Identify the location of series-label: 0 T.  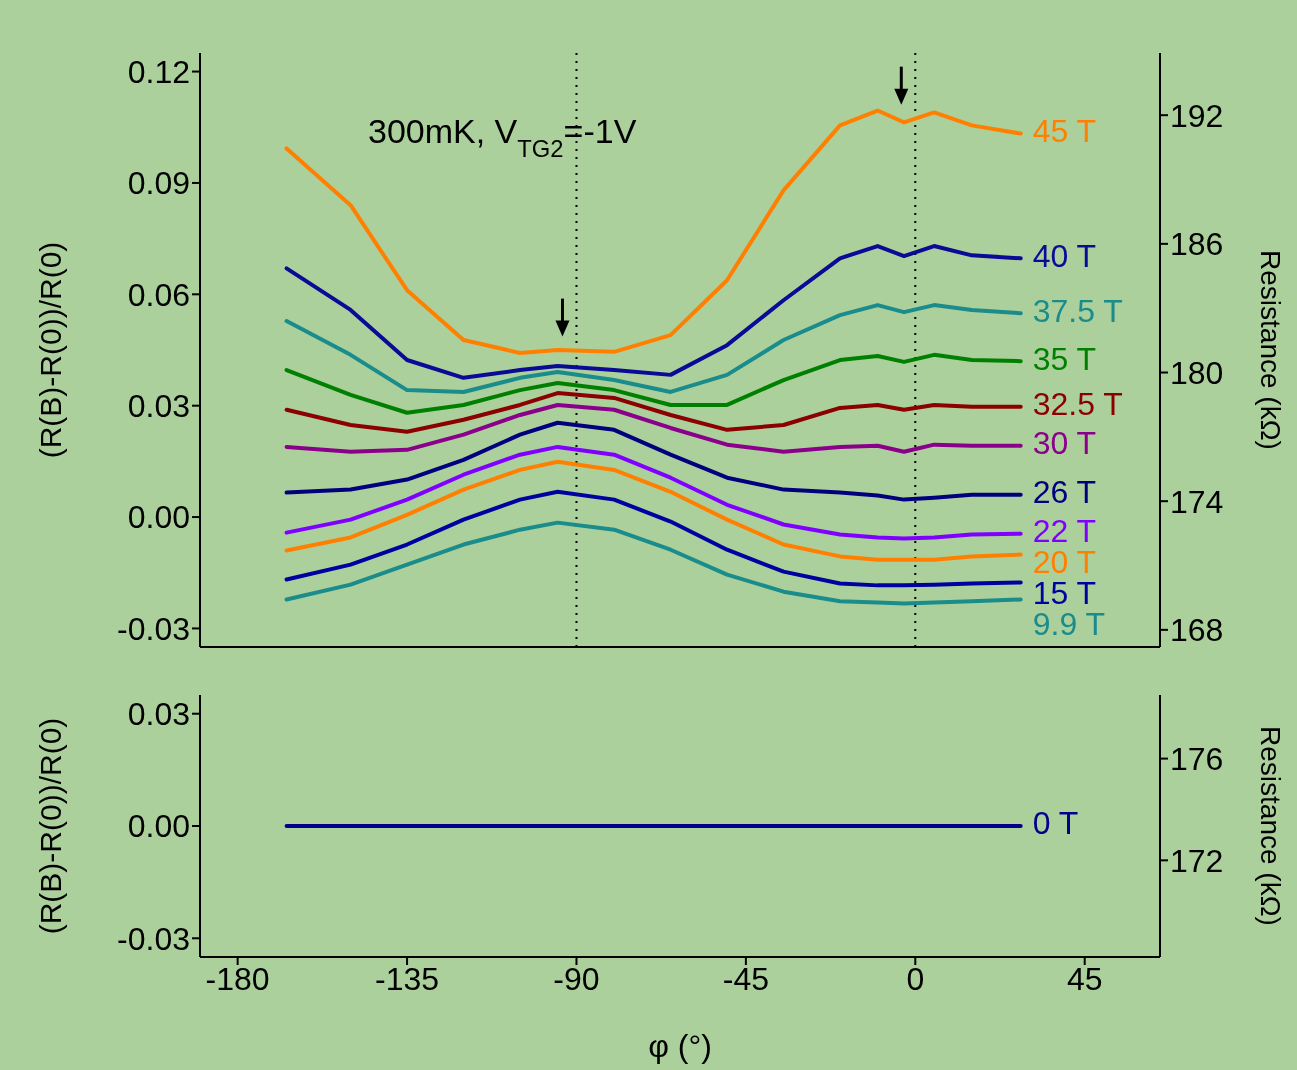
(1055, 823).